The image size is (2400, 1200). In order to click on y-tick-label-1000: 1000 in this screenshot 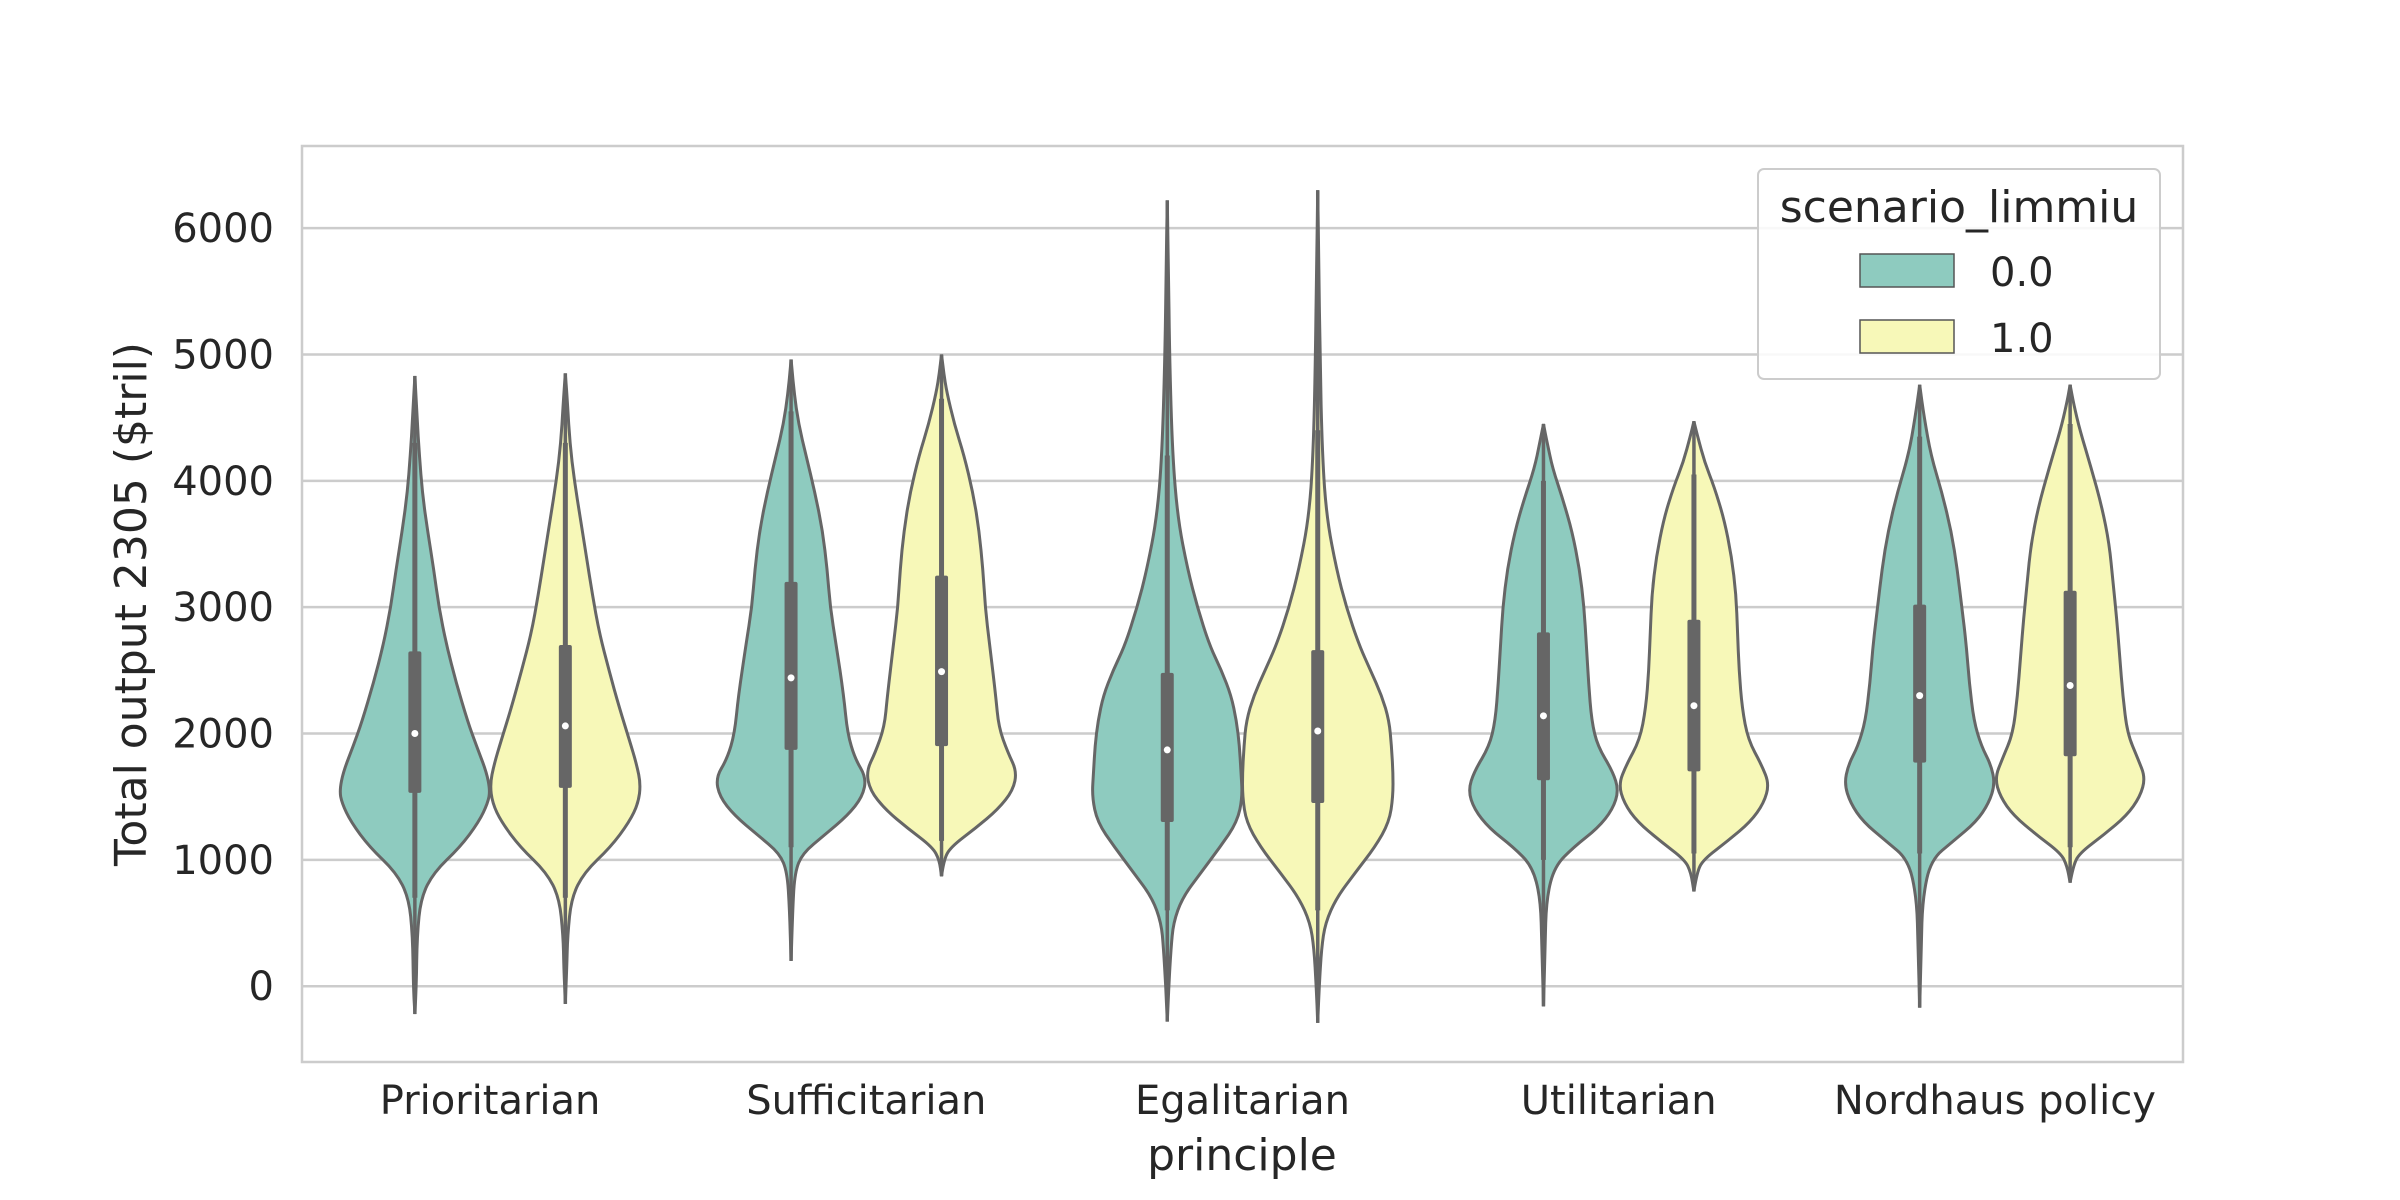, I will do `click(223, 861)`.